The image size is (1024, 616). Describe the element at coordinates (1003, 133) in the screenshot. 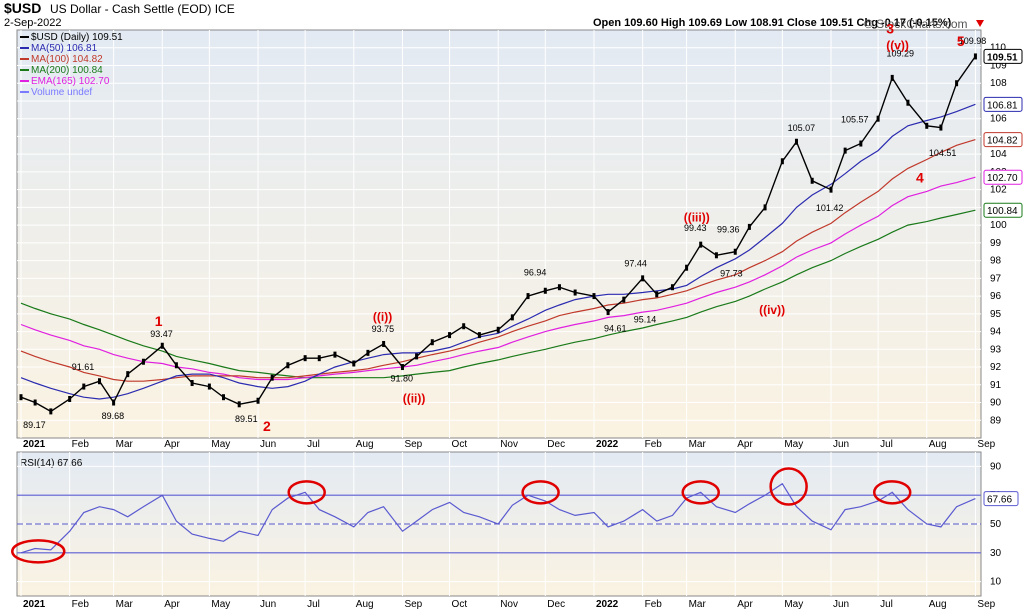

I see `price-right-labels: 109.51 106.81 104.82 102.70 100.84` at that location.